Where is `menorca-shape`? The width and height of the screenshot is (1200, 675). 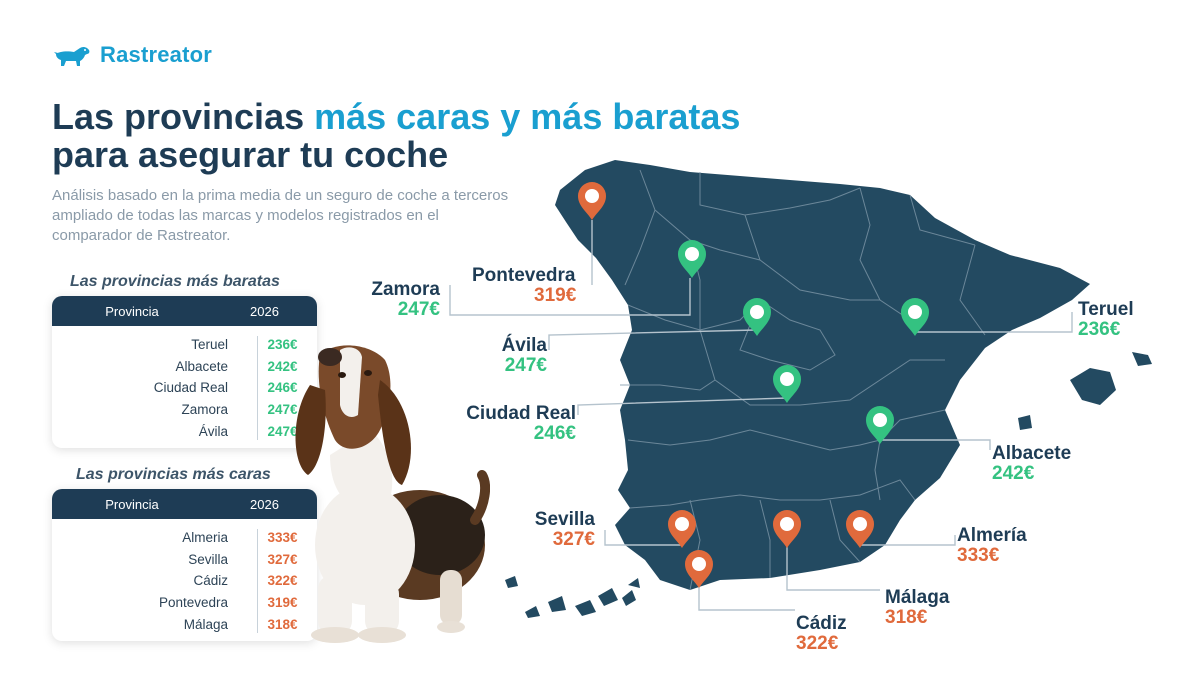 menorca-shape is located at coordinates (1142, 359).